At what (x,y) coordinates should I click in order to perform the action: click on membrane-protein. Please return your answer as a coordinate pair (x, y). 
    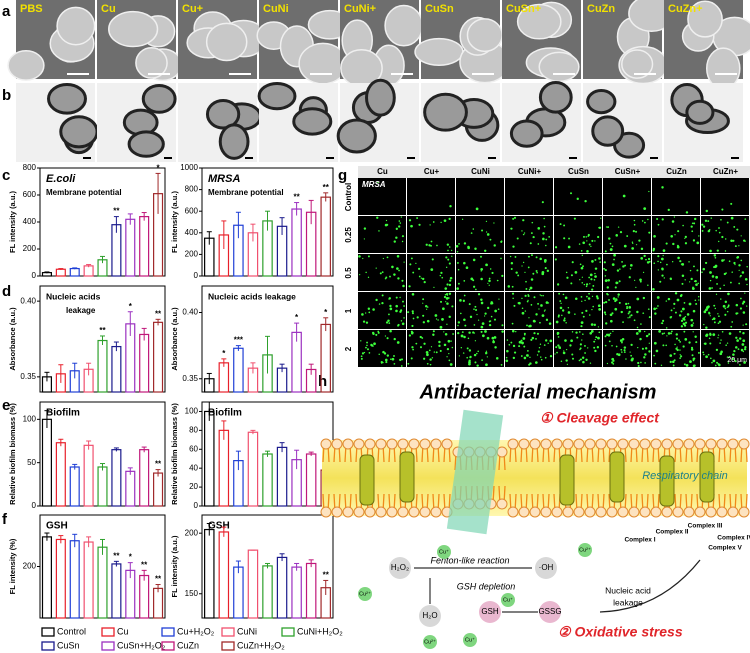
    Looking at the image, I should click on (407, 477).